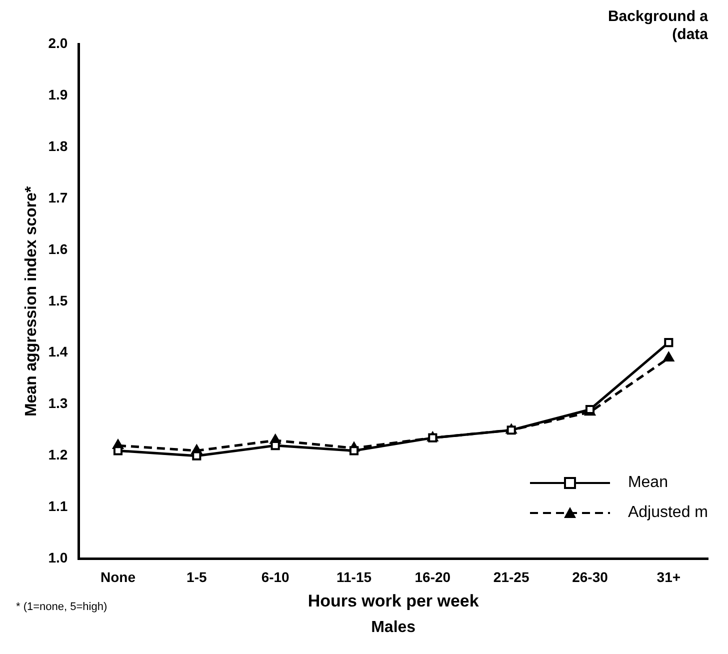 This screenshot has width=728, height=654. I want to click on x-tick-label: 26-30, so click(590, 577).